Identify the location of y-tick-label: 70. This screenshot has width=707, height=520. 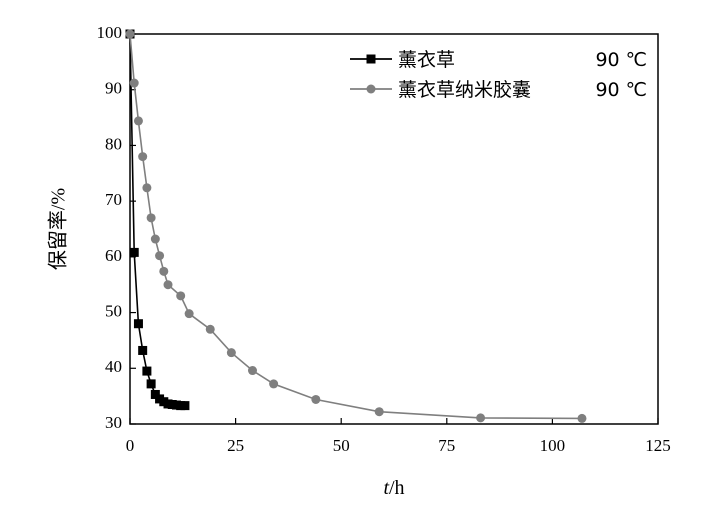
(113, 199).